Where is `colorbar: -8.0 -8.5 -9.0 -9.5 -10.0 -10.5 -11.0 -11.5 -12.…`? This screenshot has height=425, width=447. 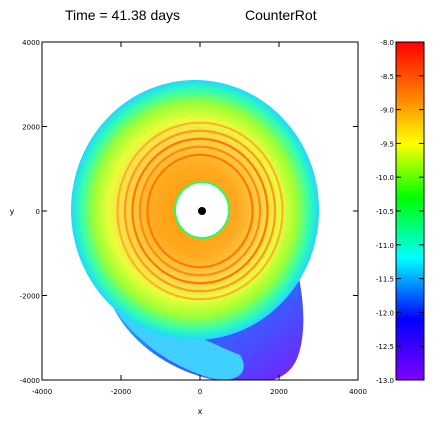
colorbar: -8.0 -8.5 -9.0 -9.5 -10.0 -10.5 -11.0 -11.5 -12.… is located at coordinates (400, 212).